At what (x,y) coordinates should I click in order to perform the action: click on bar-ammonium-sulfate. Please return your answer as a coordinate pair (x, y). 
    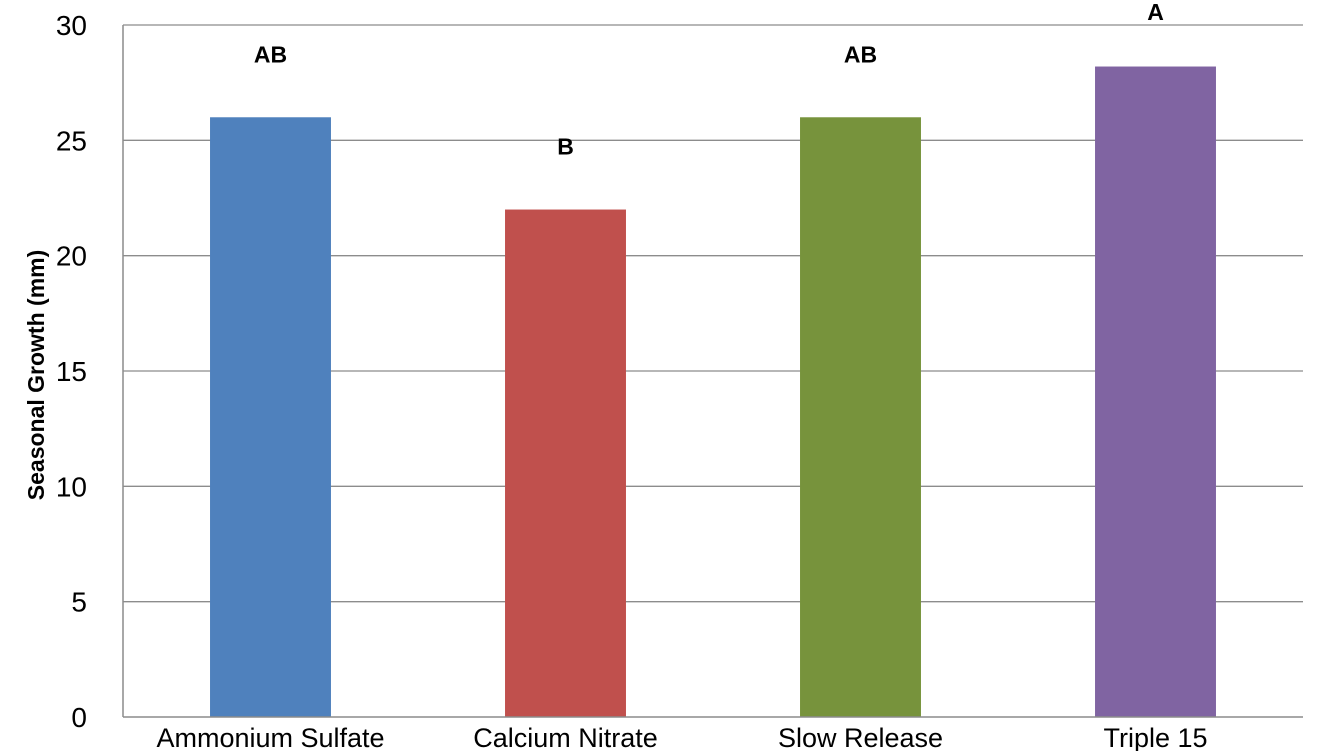
    Looking at the image, I should click on (270, 417).